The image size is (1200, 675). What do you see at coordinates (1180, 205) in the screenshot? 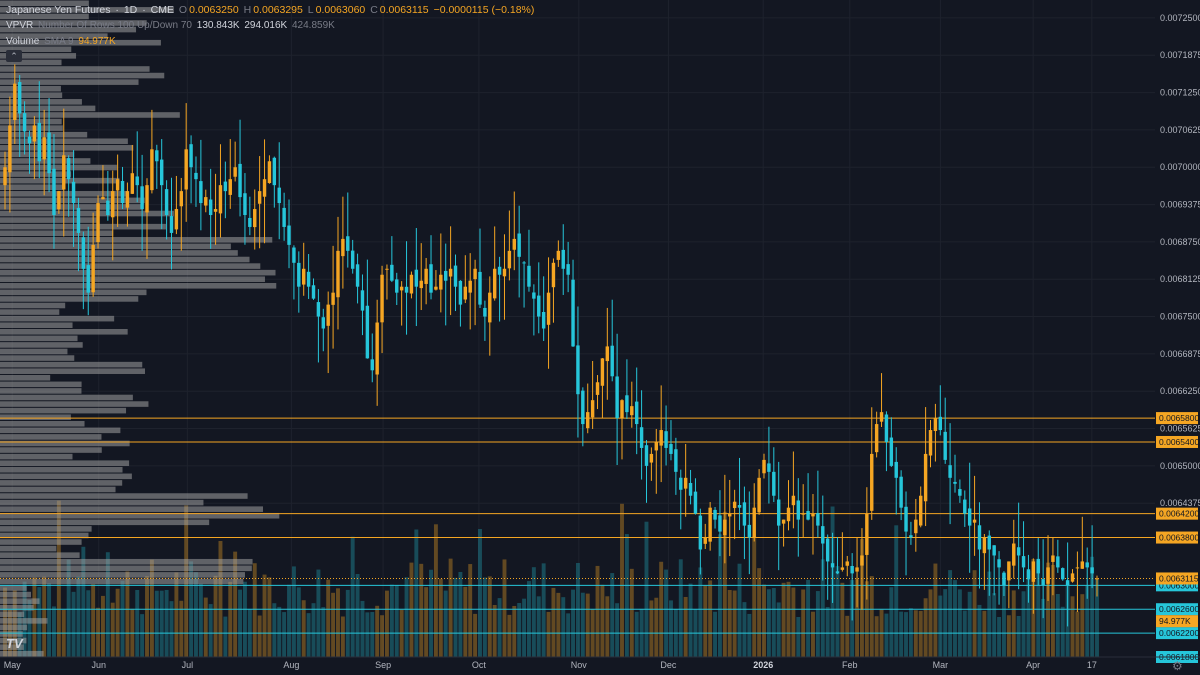
I see `y-tick-label: 0.0069375` at bounding box center [1180, 205].